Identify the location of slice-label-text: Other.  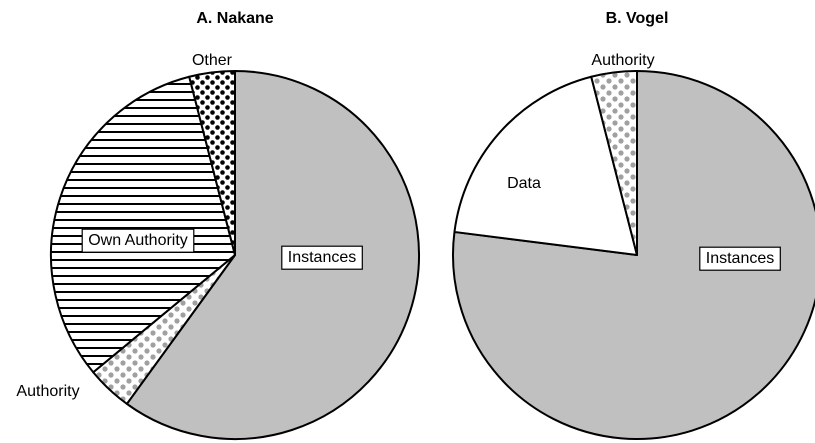
(212, 60).